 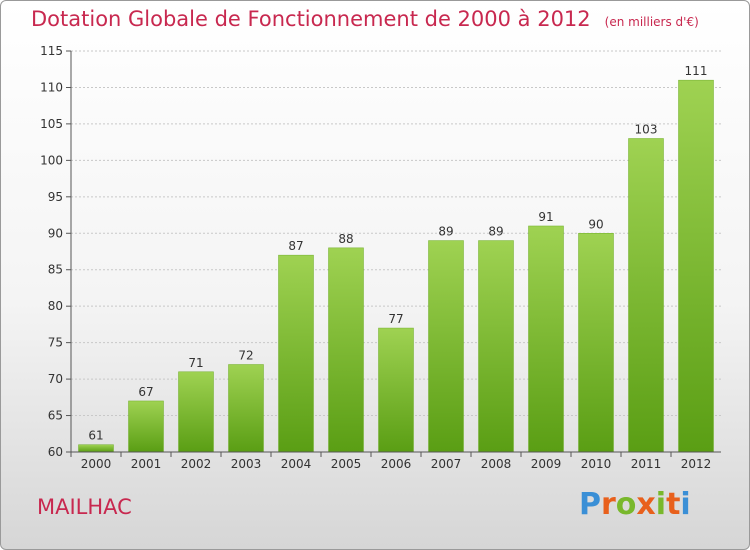 I want to click on y-tick-label-65: 65, so click(x=55, y=416).